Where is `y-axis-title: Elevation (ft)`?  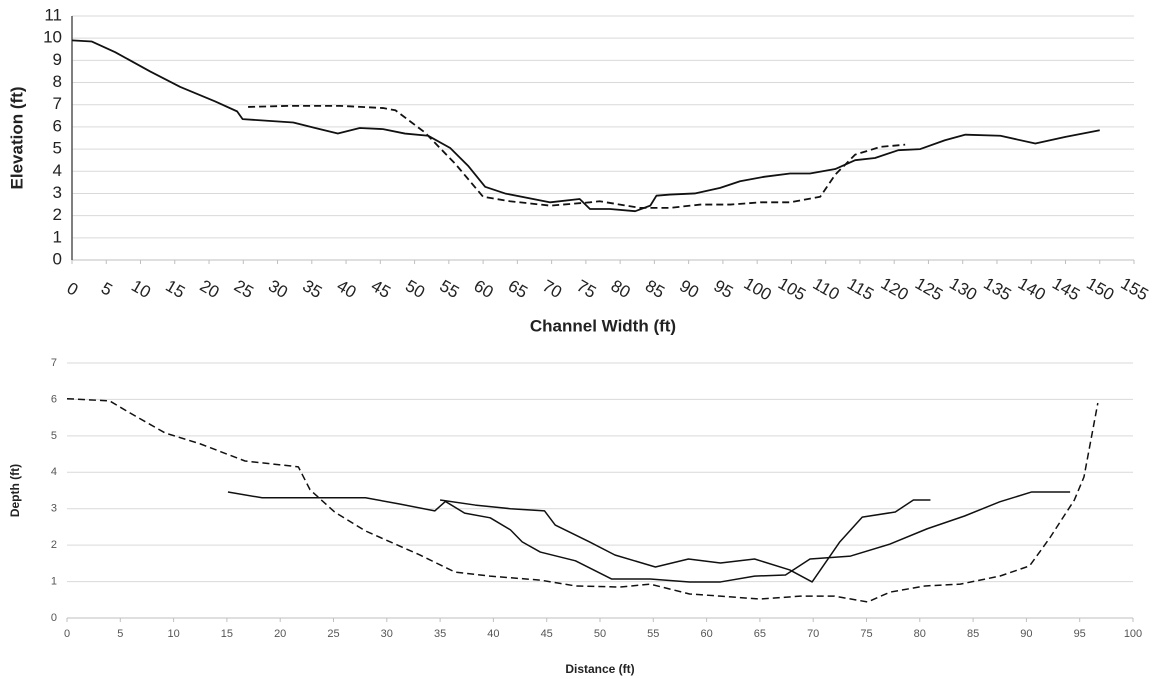
y-axis-title: Elevation (ft) is located at coordinates (16, 138).